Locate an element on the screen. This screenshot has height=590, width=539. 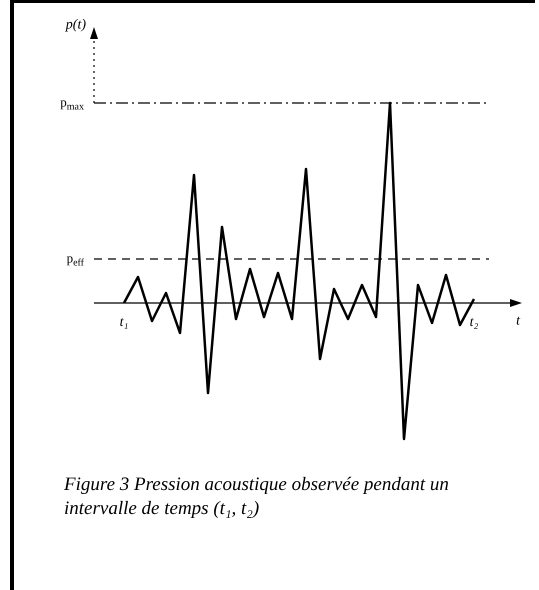
x-tick-label: t₁ is located at coordinates (124, 322).